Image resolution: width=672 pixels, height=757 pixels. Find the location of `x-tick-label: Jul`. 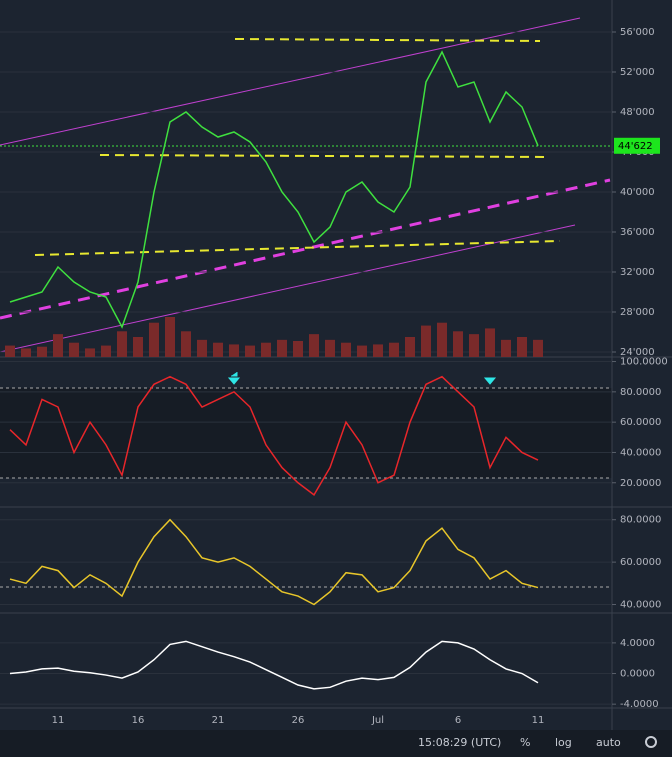

x-tick-label: Jul is located at coordinates (377, 720).